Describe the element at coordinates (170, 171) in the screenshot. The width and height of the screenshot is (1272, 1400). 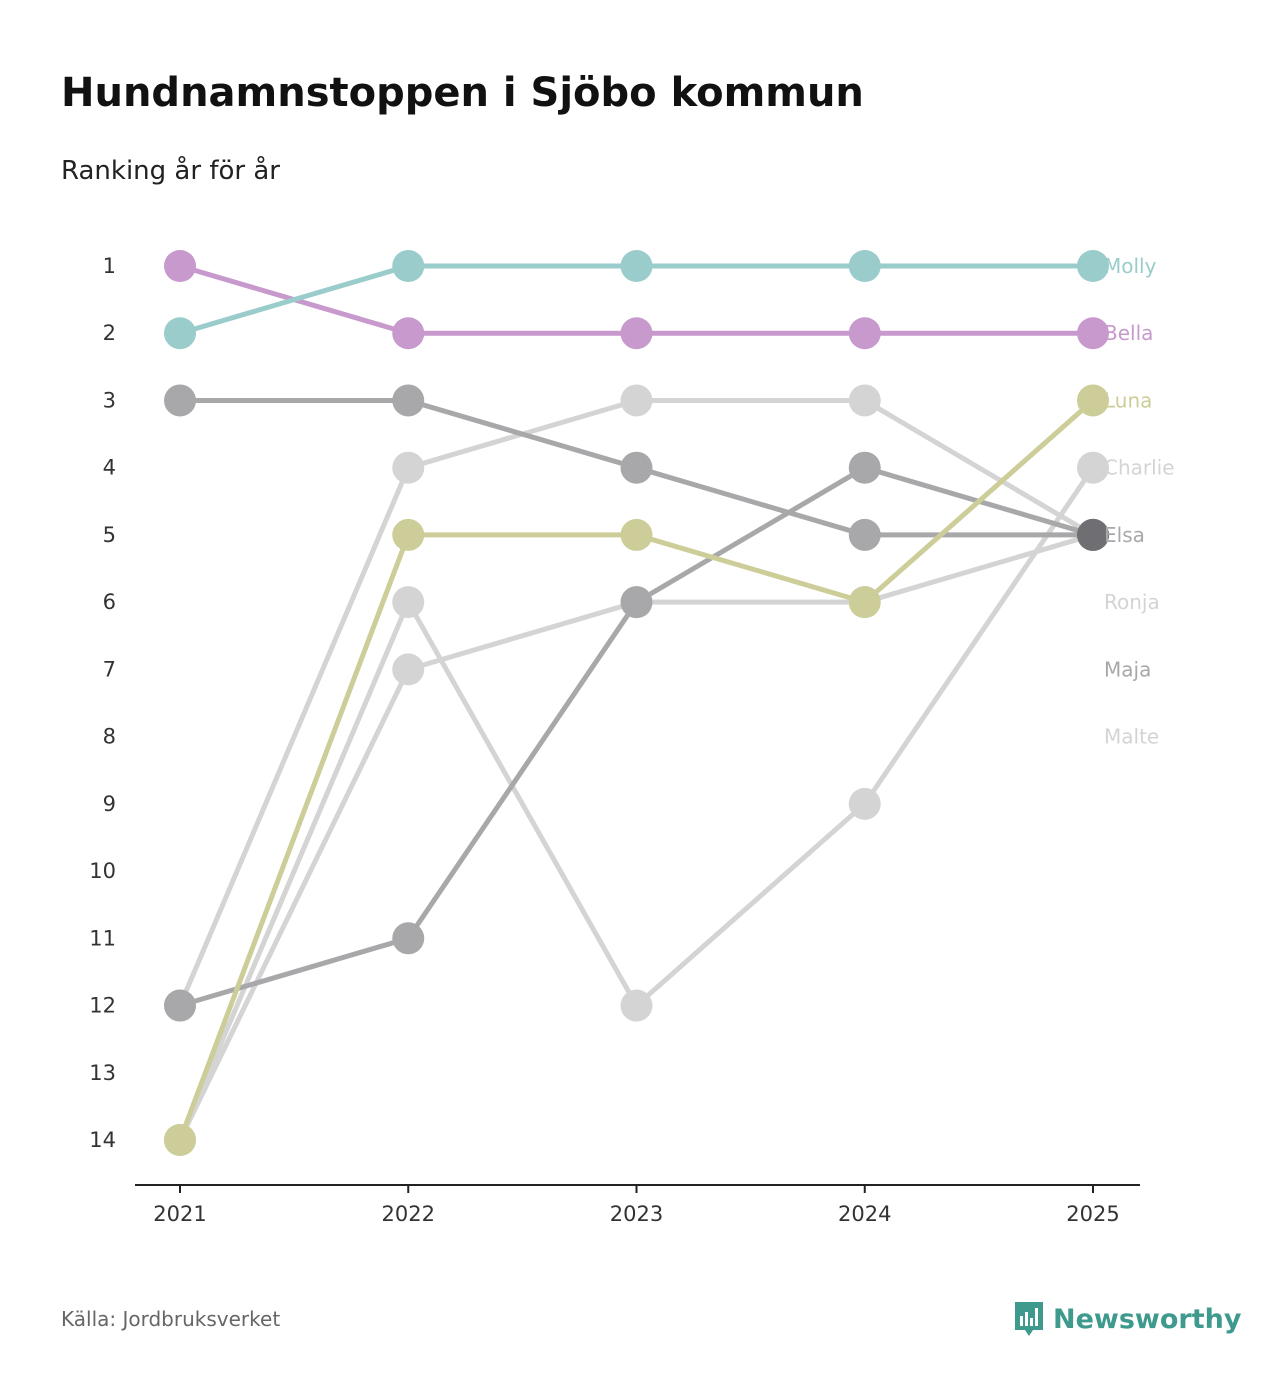
I see `chart-subtitle: Ranking år för år` at that location.